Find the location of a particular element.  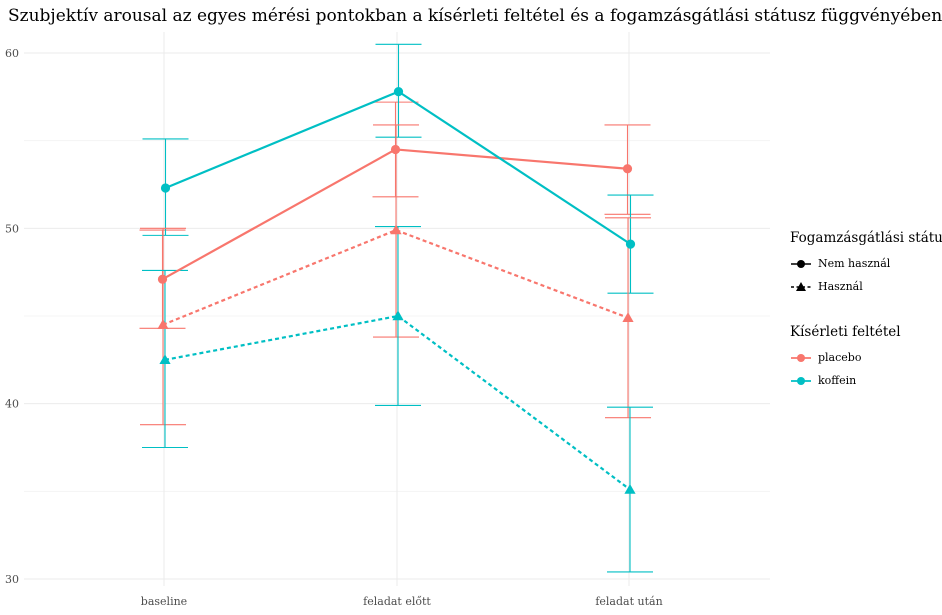

legend-condition-item-placebo: placebo is located at coordinates (845, 357).